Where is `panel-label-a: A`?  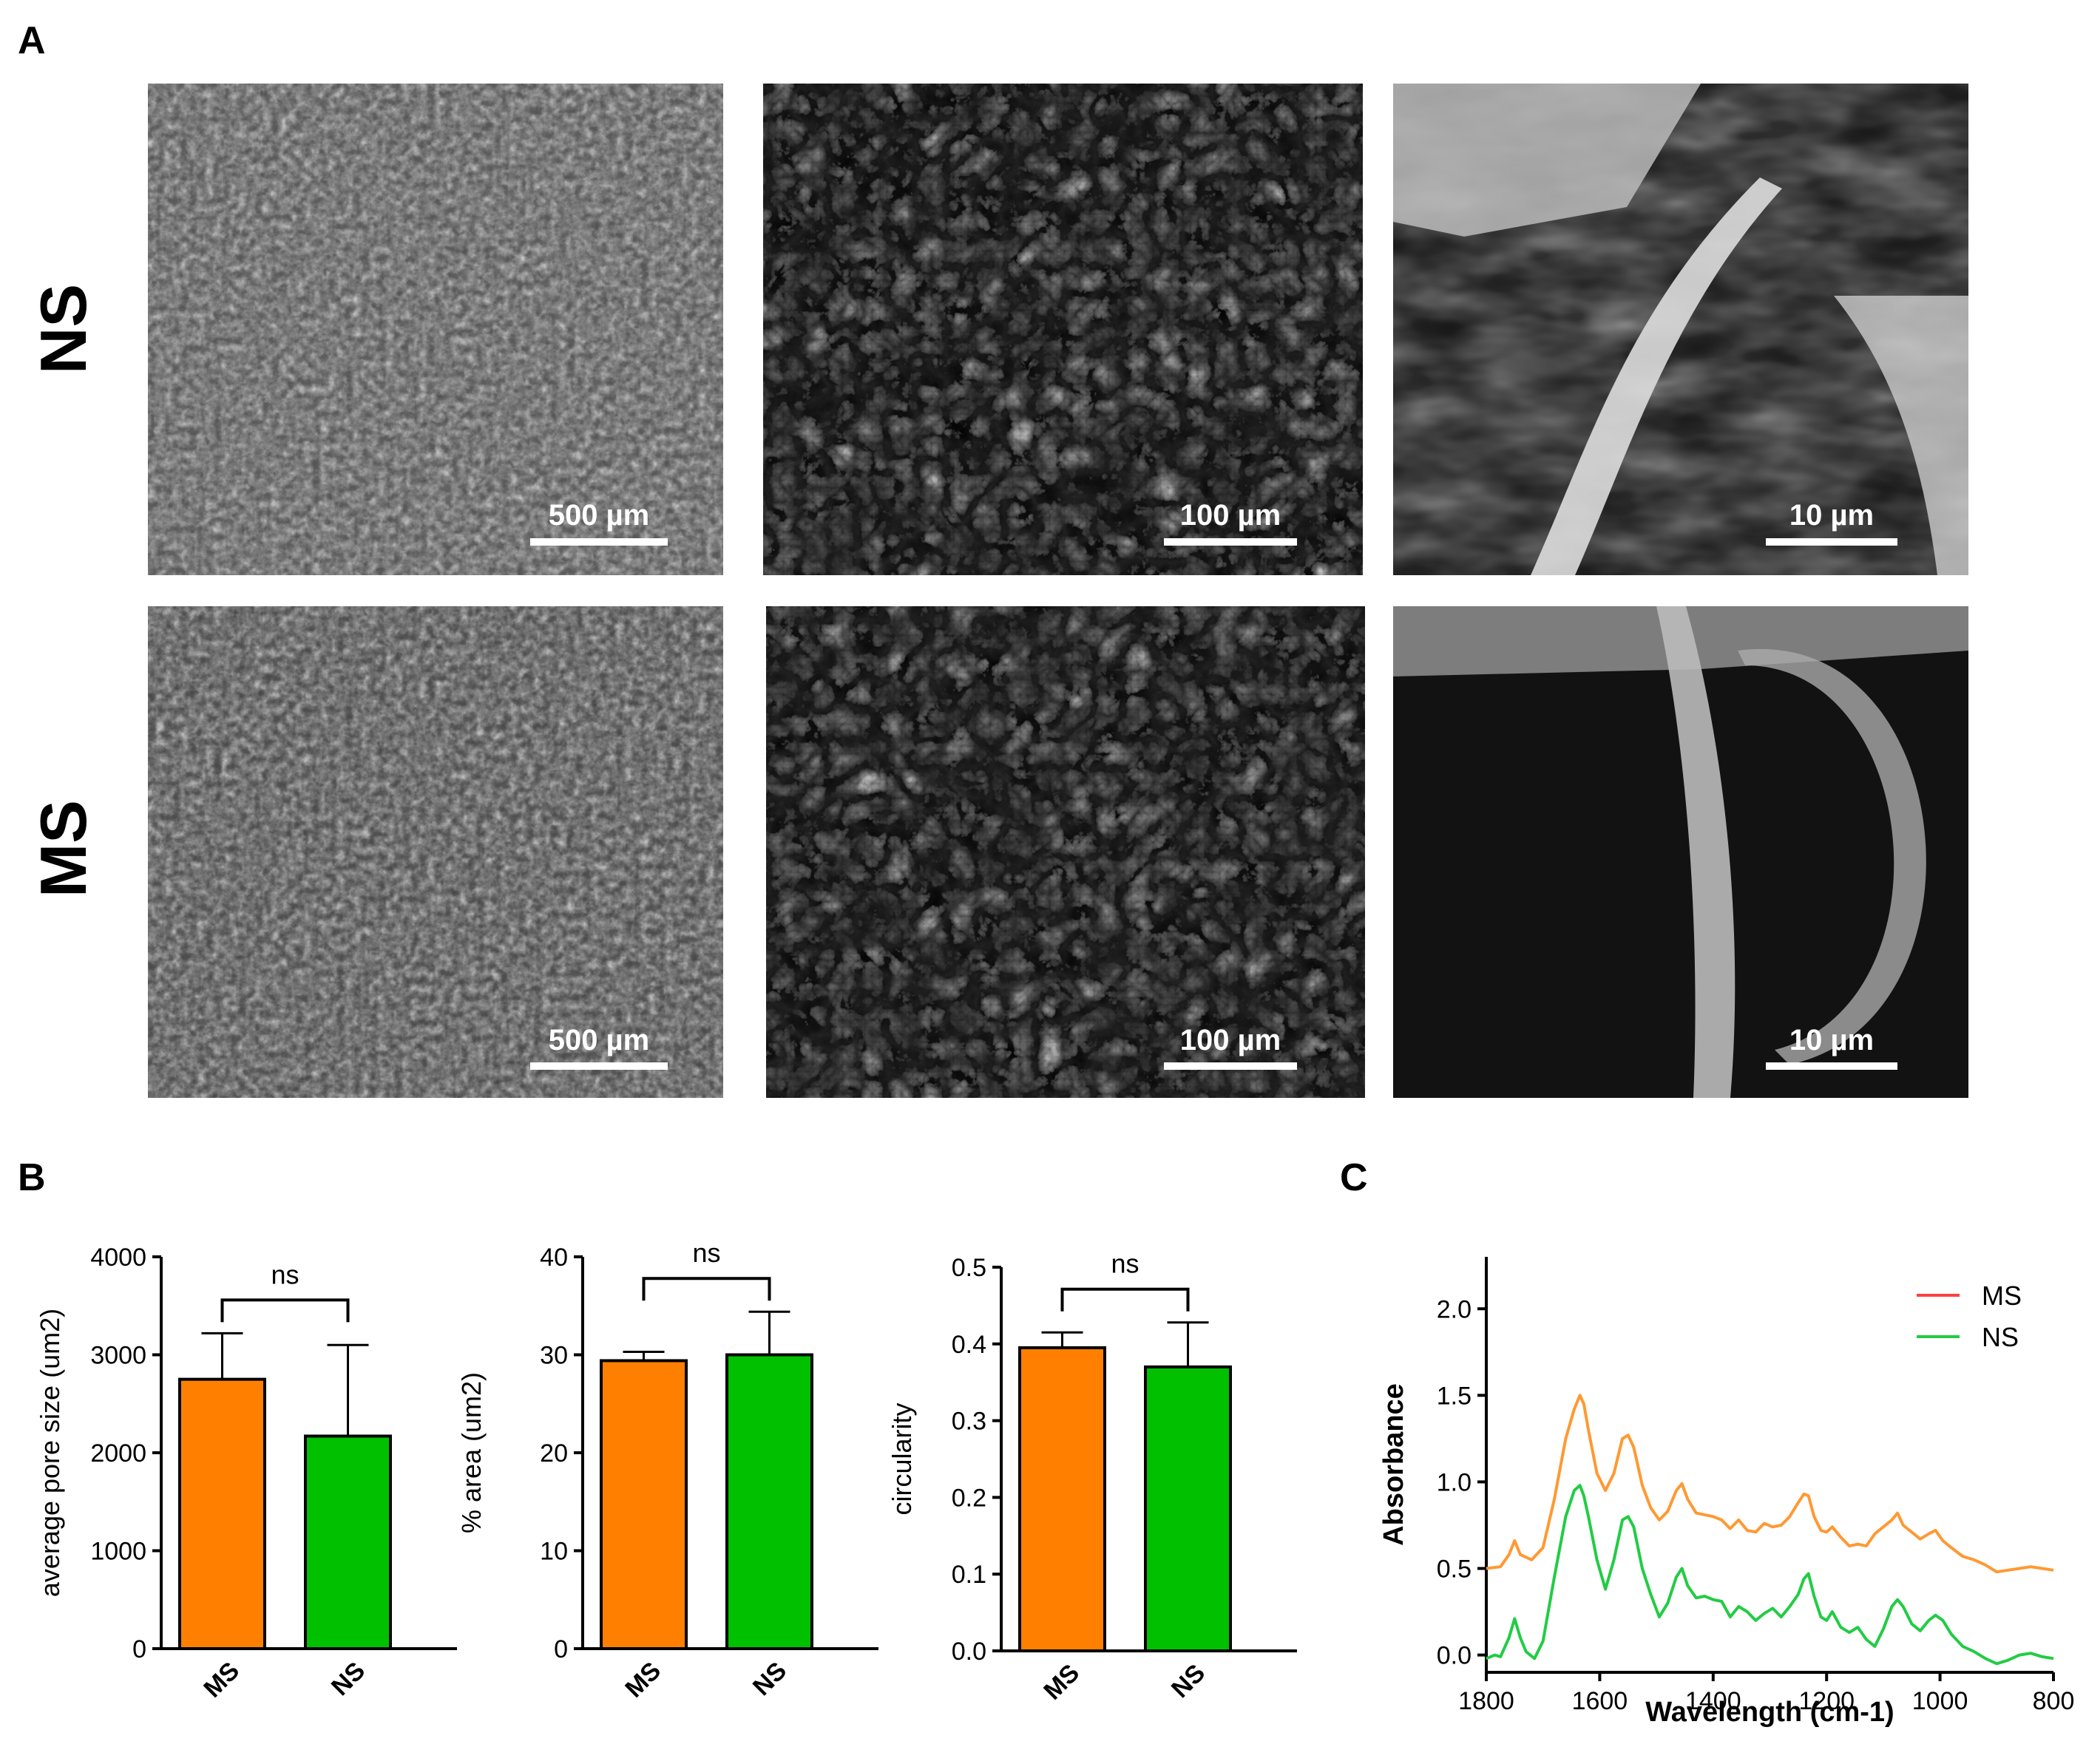 panel-label-a: A is located at coordinates (32, 40).